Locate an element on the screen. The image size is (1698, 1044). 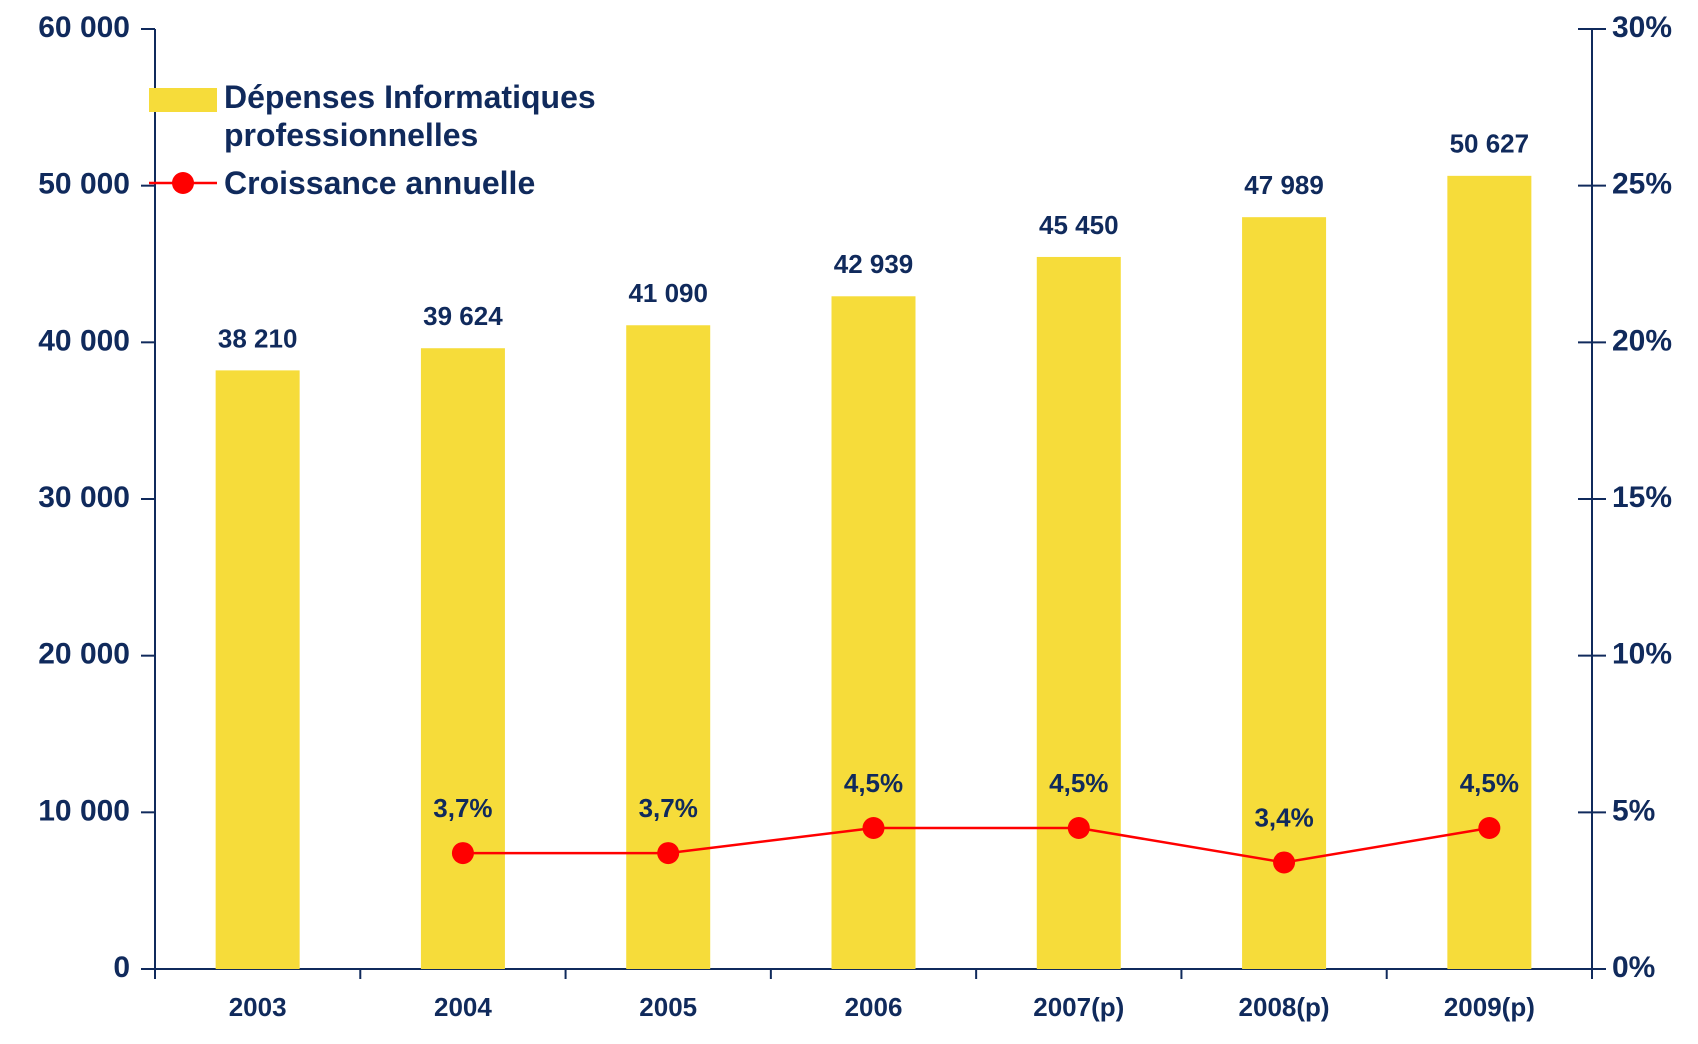
bar-value-label: 47 989 is located at coordinates (1284, 185).